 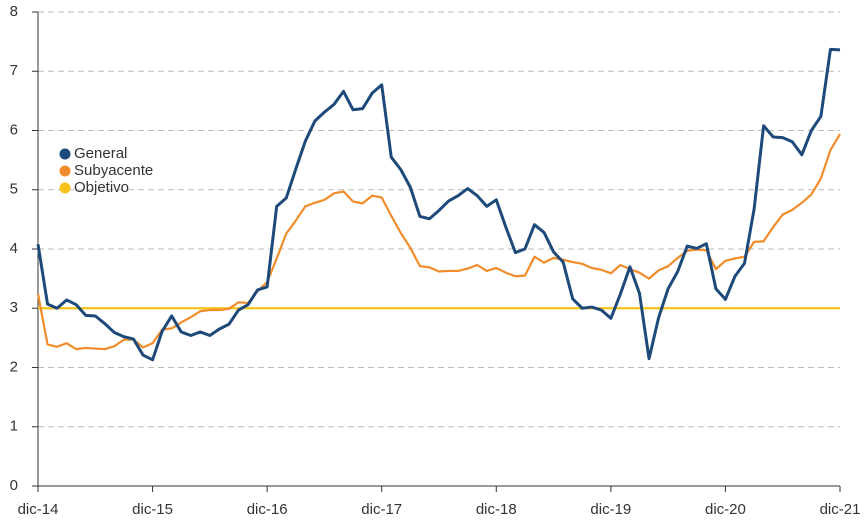 What do you see at coordinates (725, 509) in the screenshot?
I see `x-tick-label: dic-20` at bounding box center [725, 509].